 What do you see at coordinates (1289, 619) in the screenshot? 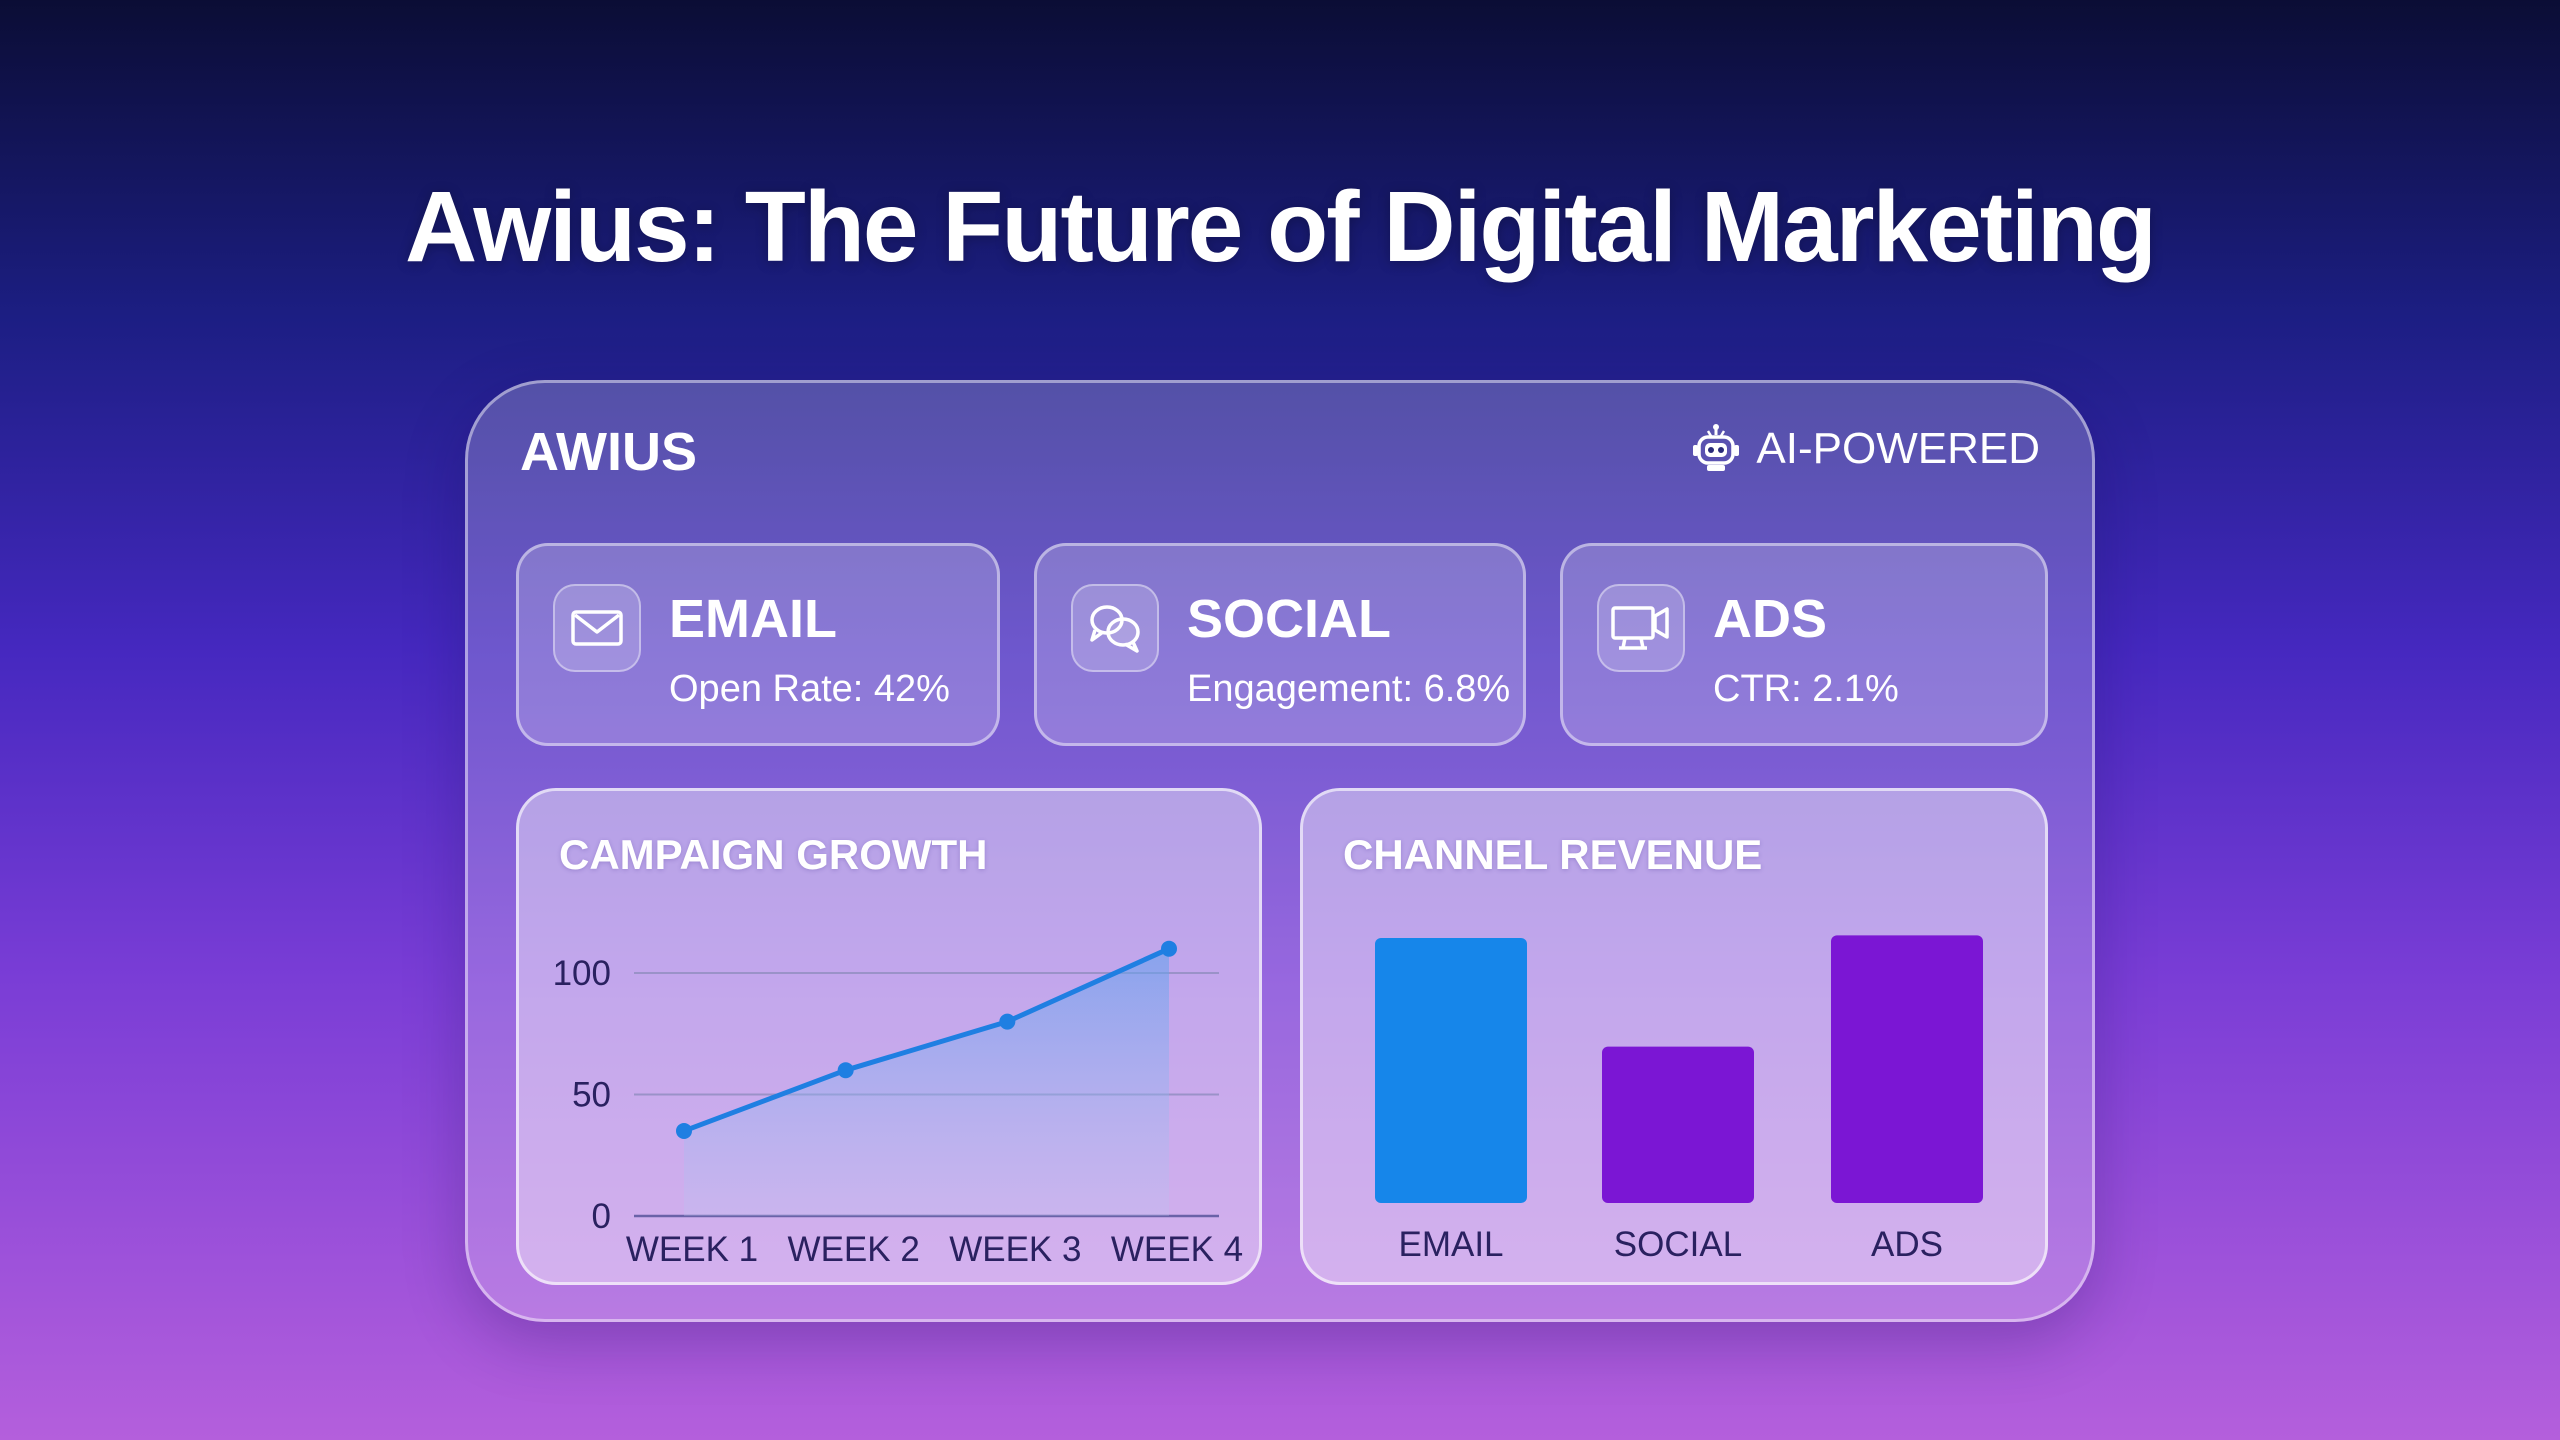
I see `social-label: SOCIAL` at bounding box center [1289, 619].